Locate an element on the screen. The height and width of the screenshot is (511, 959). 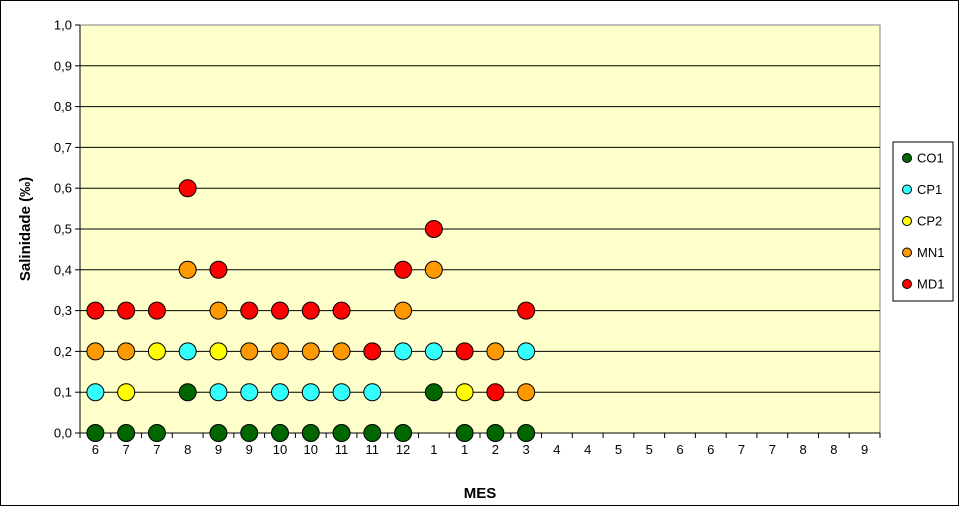
series-cp1 is located at coordinates (311, 372).